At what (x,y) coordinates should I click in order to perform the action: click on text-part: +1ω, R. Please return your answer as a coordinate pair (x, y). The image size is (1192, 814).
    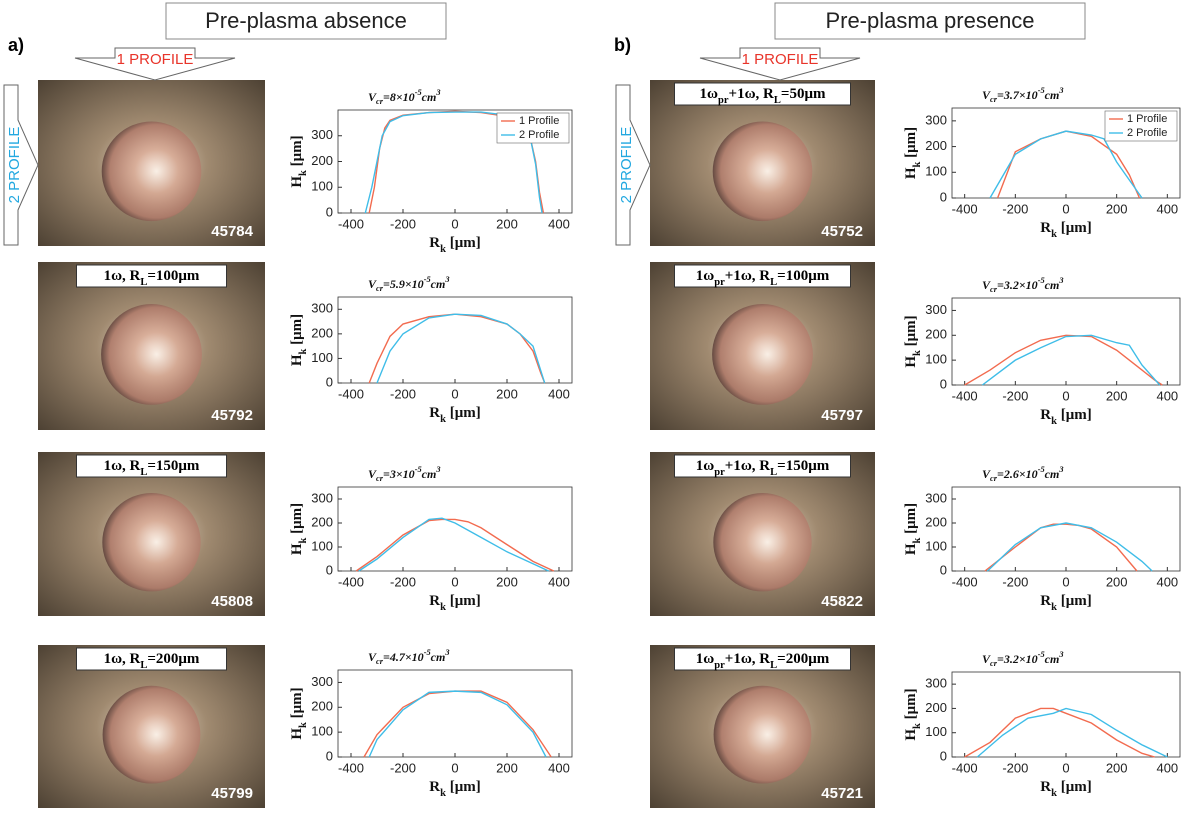
    Looking at the image, I should click on (748, 466).